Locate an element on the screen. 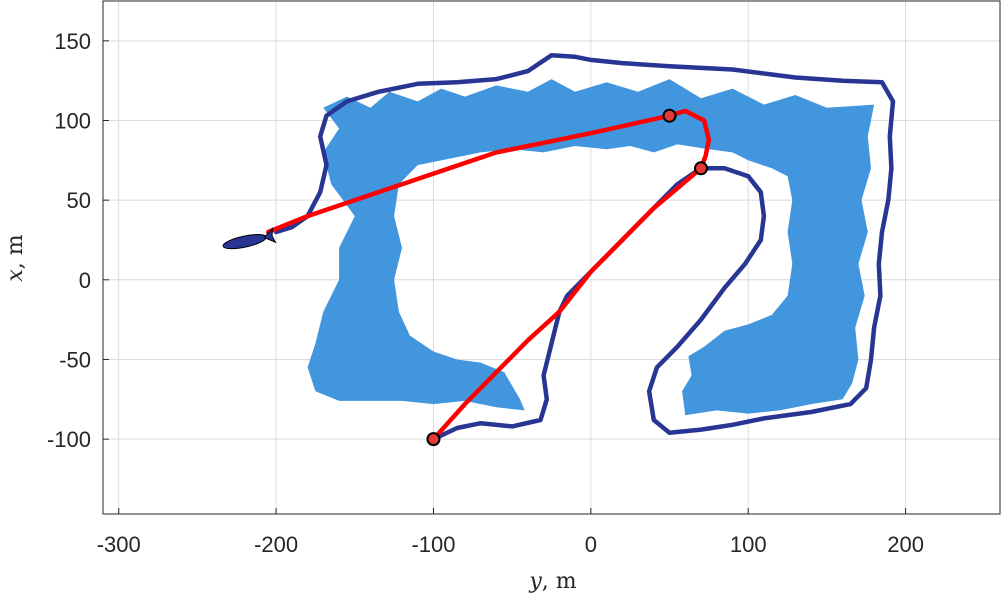 The image size is (1003, 596). y-tick-label: 100 is located at coordinates (72, 120).